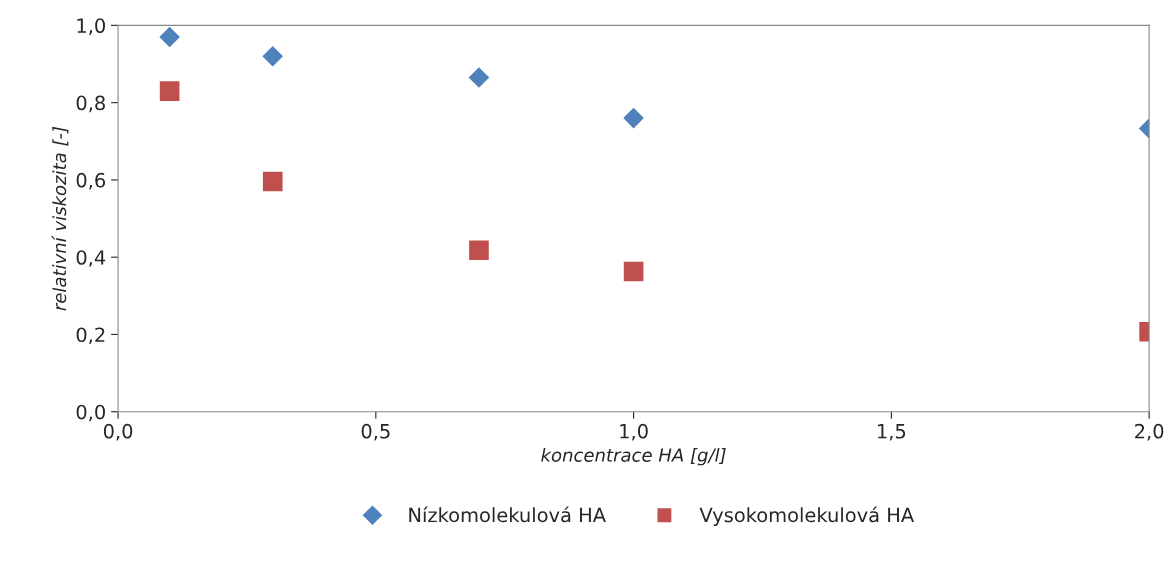  What do you see at coordinates (634, 432) in the screenshot?
I see `x-tick-label: 1,0` at bounding box center [634, 432].